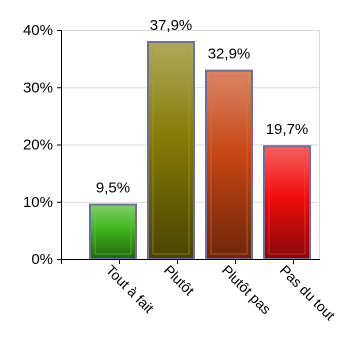  What do you see at coordinates (38, 202) in the screenshot?
I see `y-tick-label: 10%` at bounding box center [38, 202].